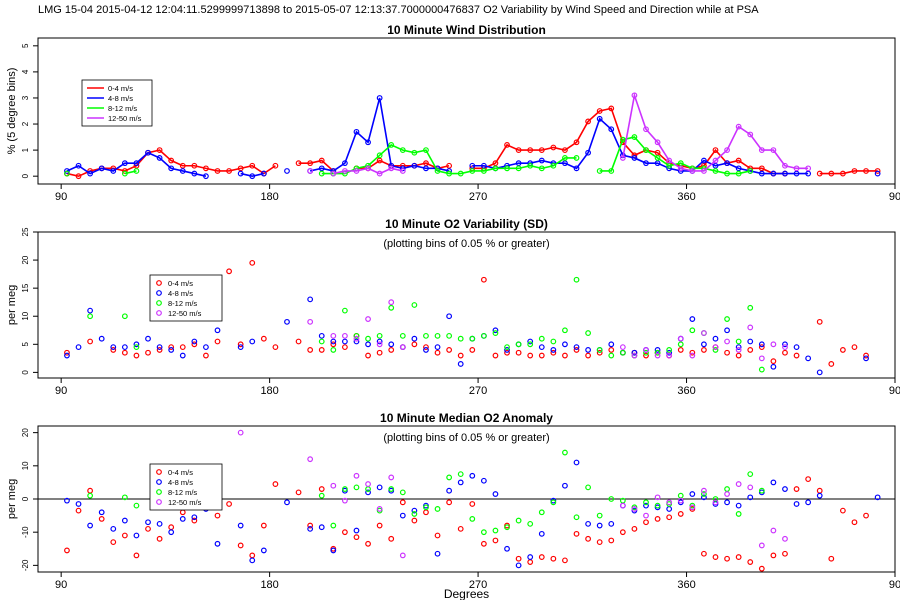 This screenshot has width=900, height=600. I want to click on x-tick-label: 90, so click(61, 391).